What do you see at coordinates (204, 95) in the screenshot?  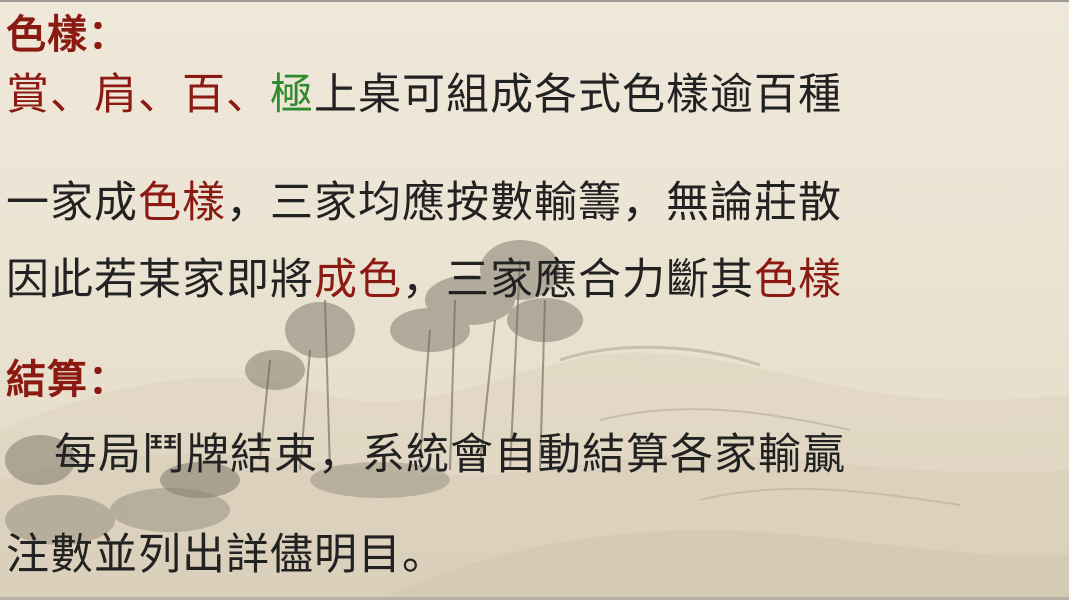 I see `term-bai: 百` at bounding box center [204, 95].